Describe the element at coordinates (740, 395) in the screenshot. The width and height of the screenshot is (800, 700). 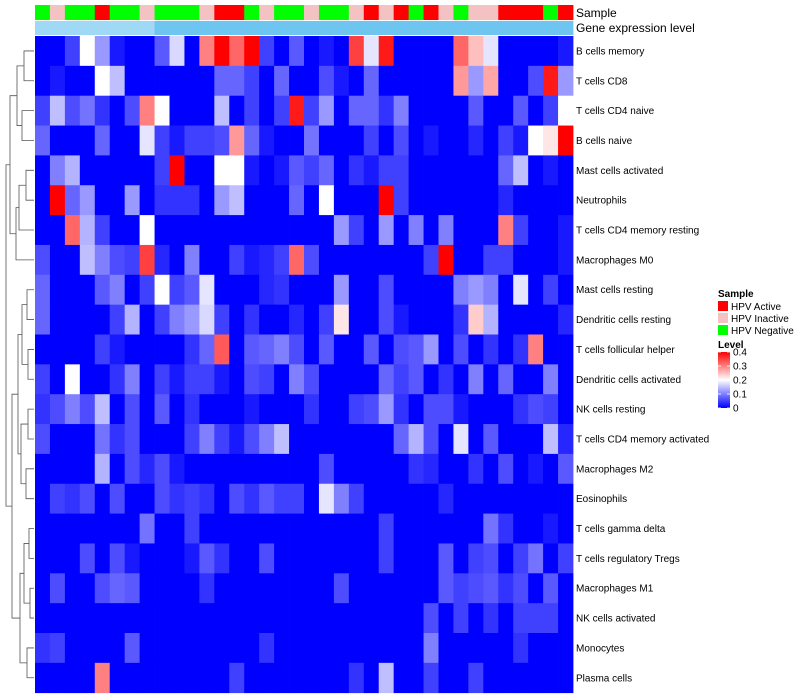
I see `legend-tick-label: 0.1` at that location.